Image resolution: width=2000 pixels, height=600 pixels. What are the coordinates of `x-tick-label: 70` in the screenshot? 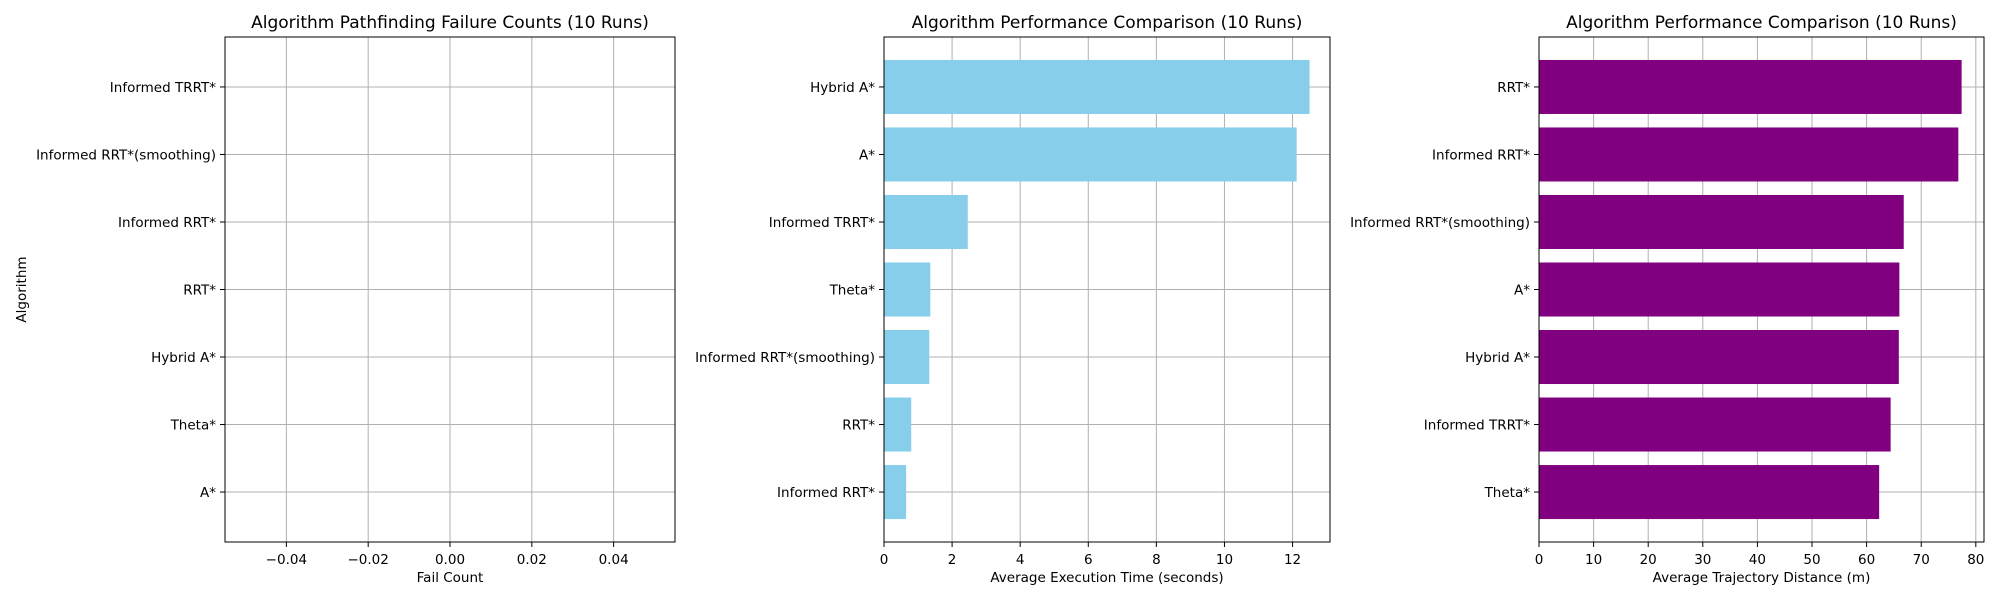 It's located at (1921, 560).